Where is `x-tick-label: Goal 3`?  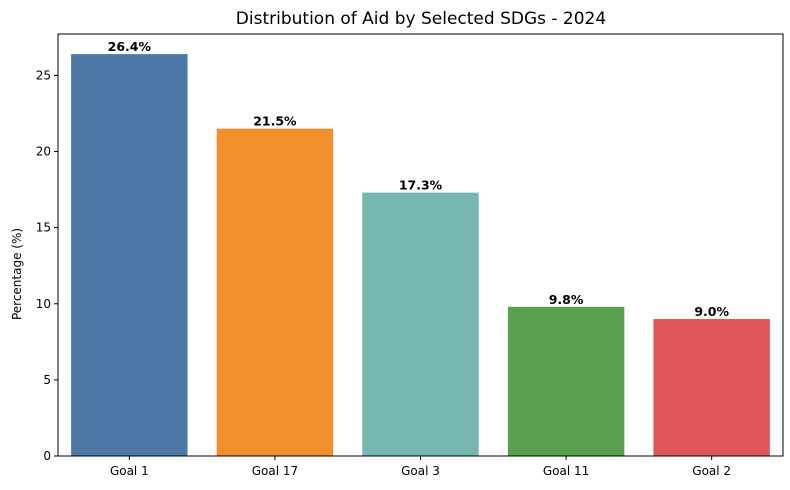
x-tick-label: Goal 3 is located at coordinates (420, 471).